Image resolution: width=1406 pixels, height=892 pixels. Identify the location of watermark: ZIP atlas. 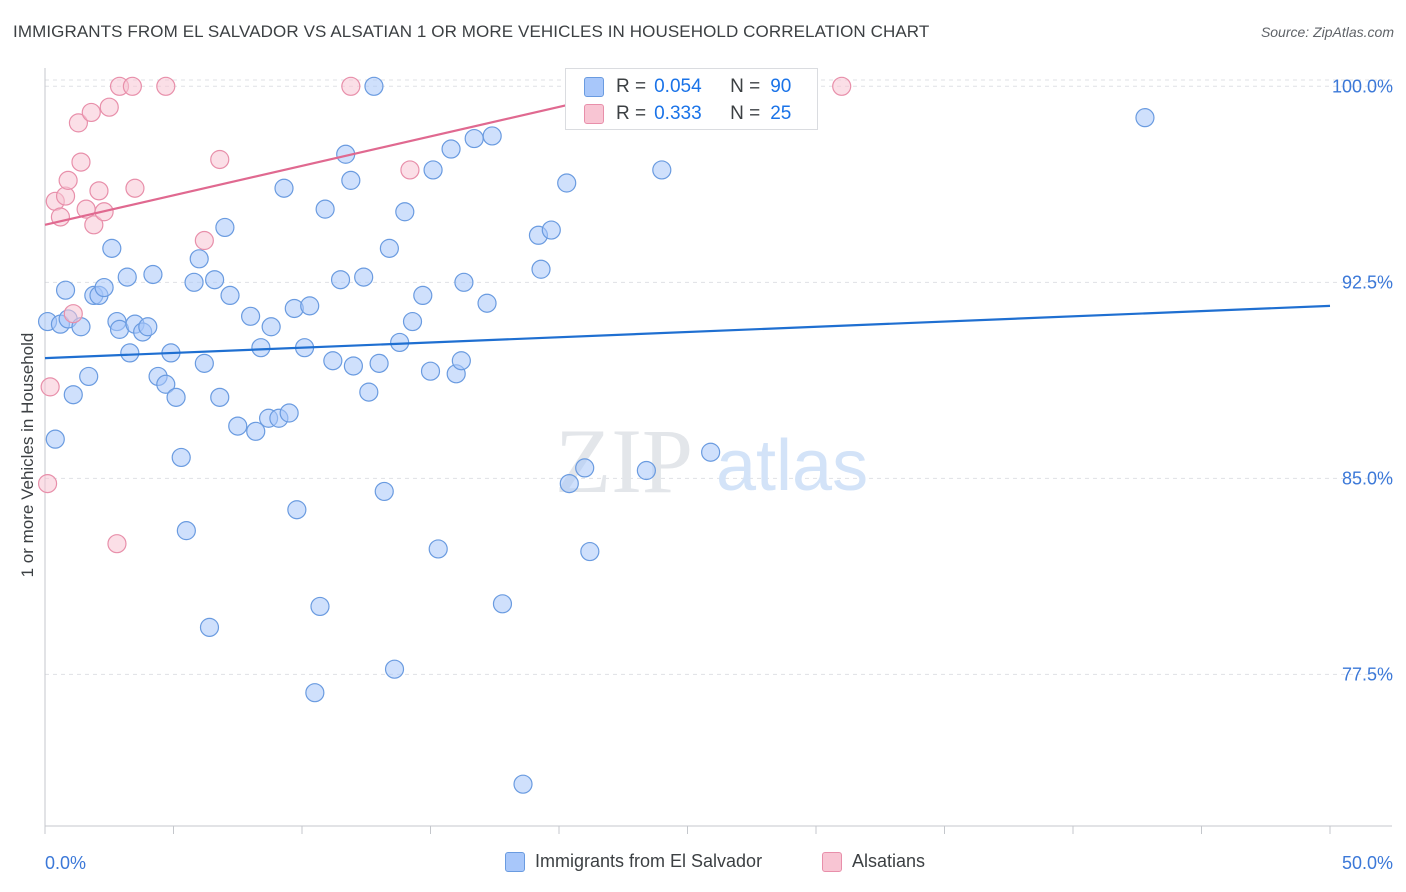
(711, 461).